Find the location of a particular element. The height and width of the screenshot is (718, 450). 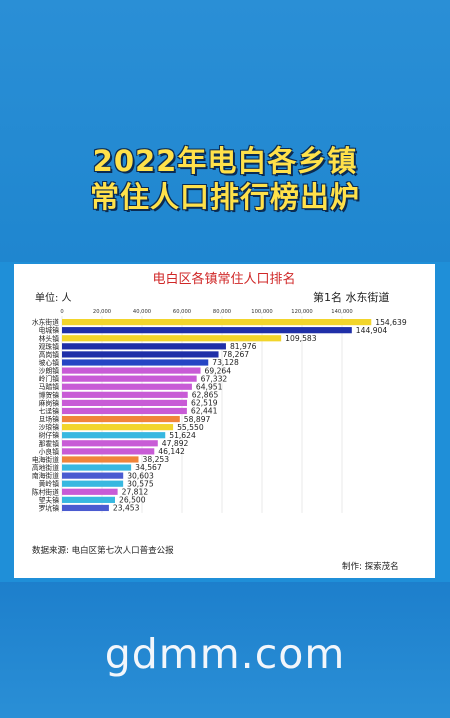

category-label: 岭门镇 is located at coordinates (49, 378).